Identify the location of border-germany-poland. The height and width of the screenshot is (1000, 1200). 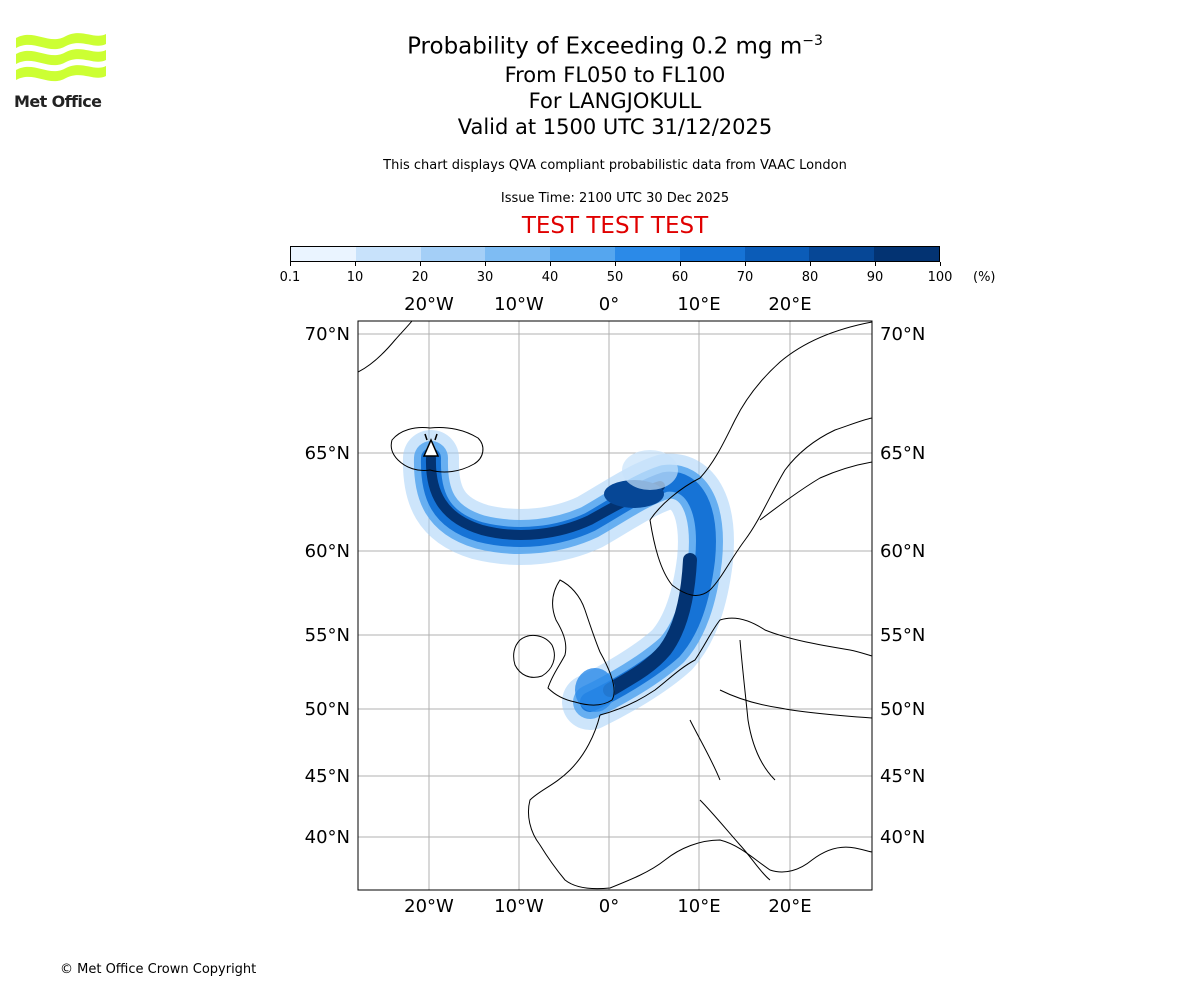
(757, 710).